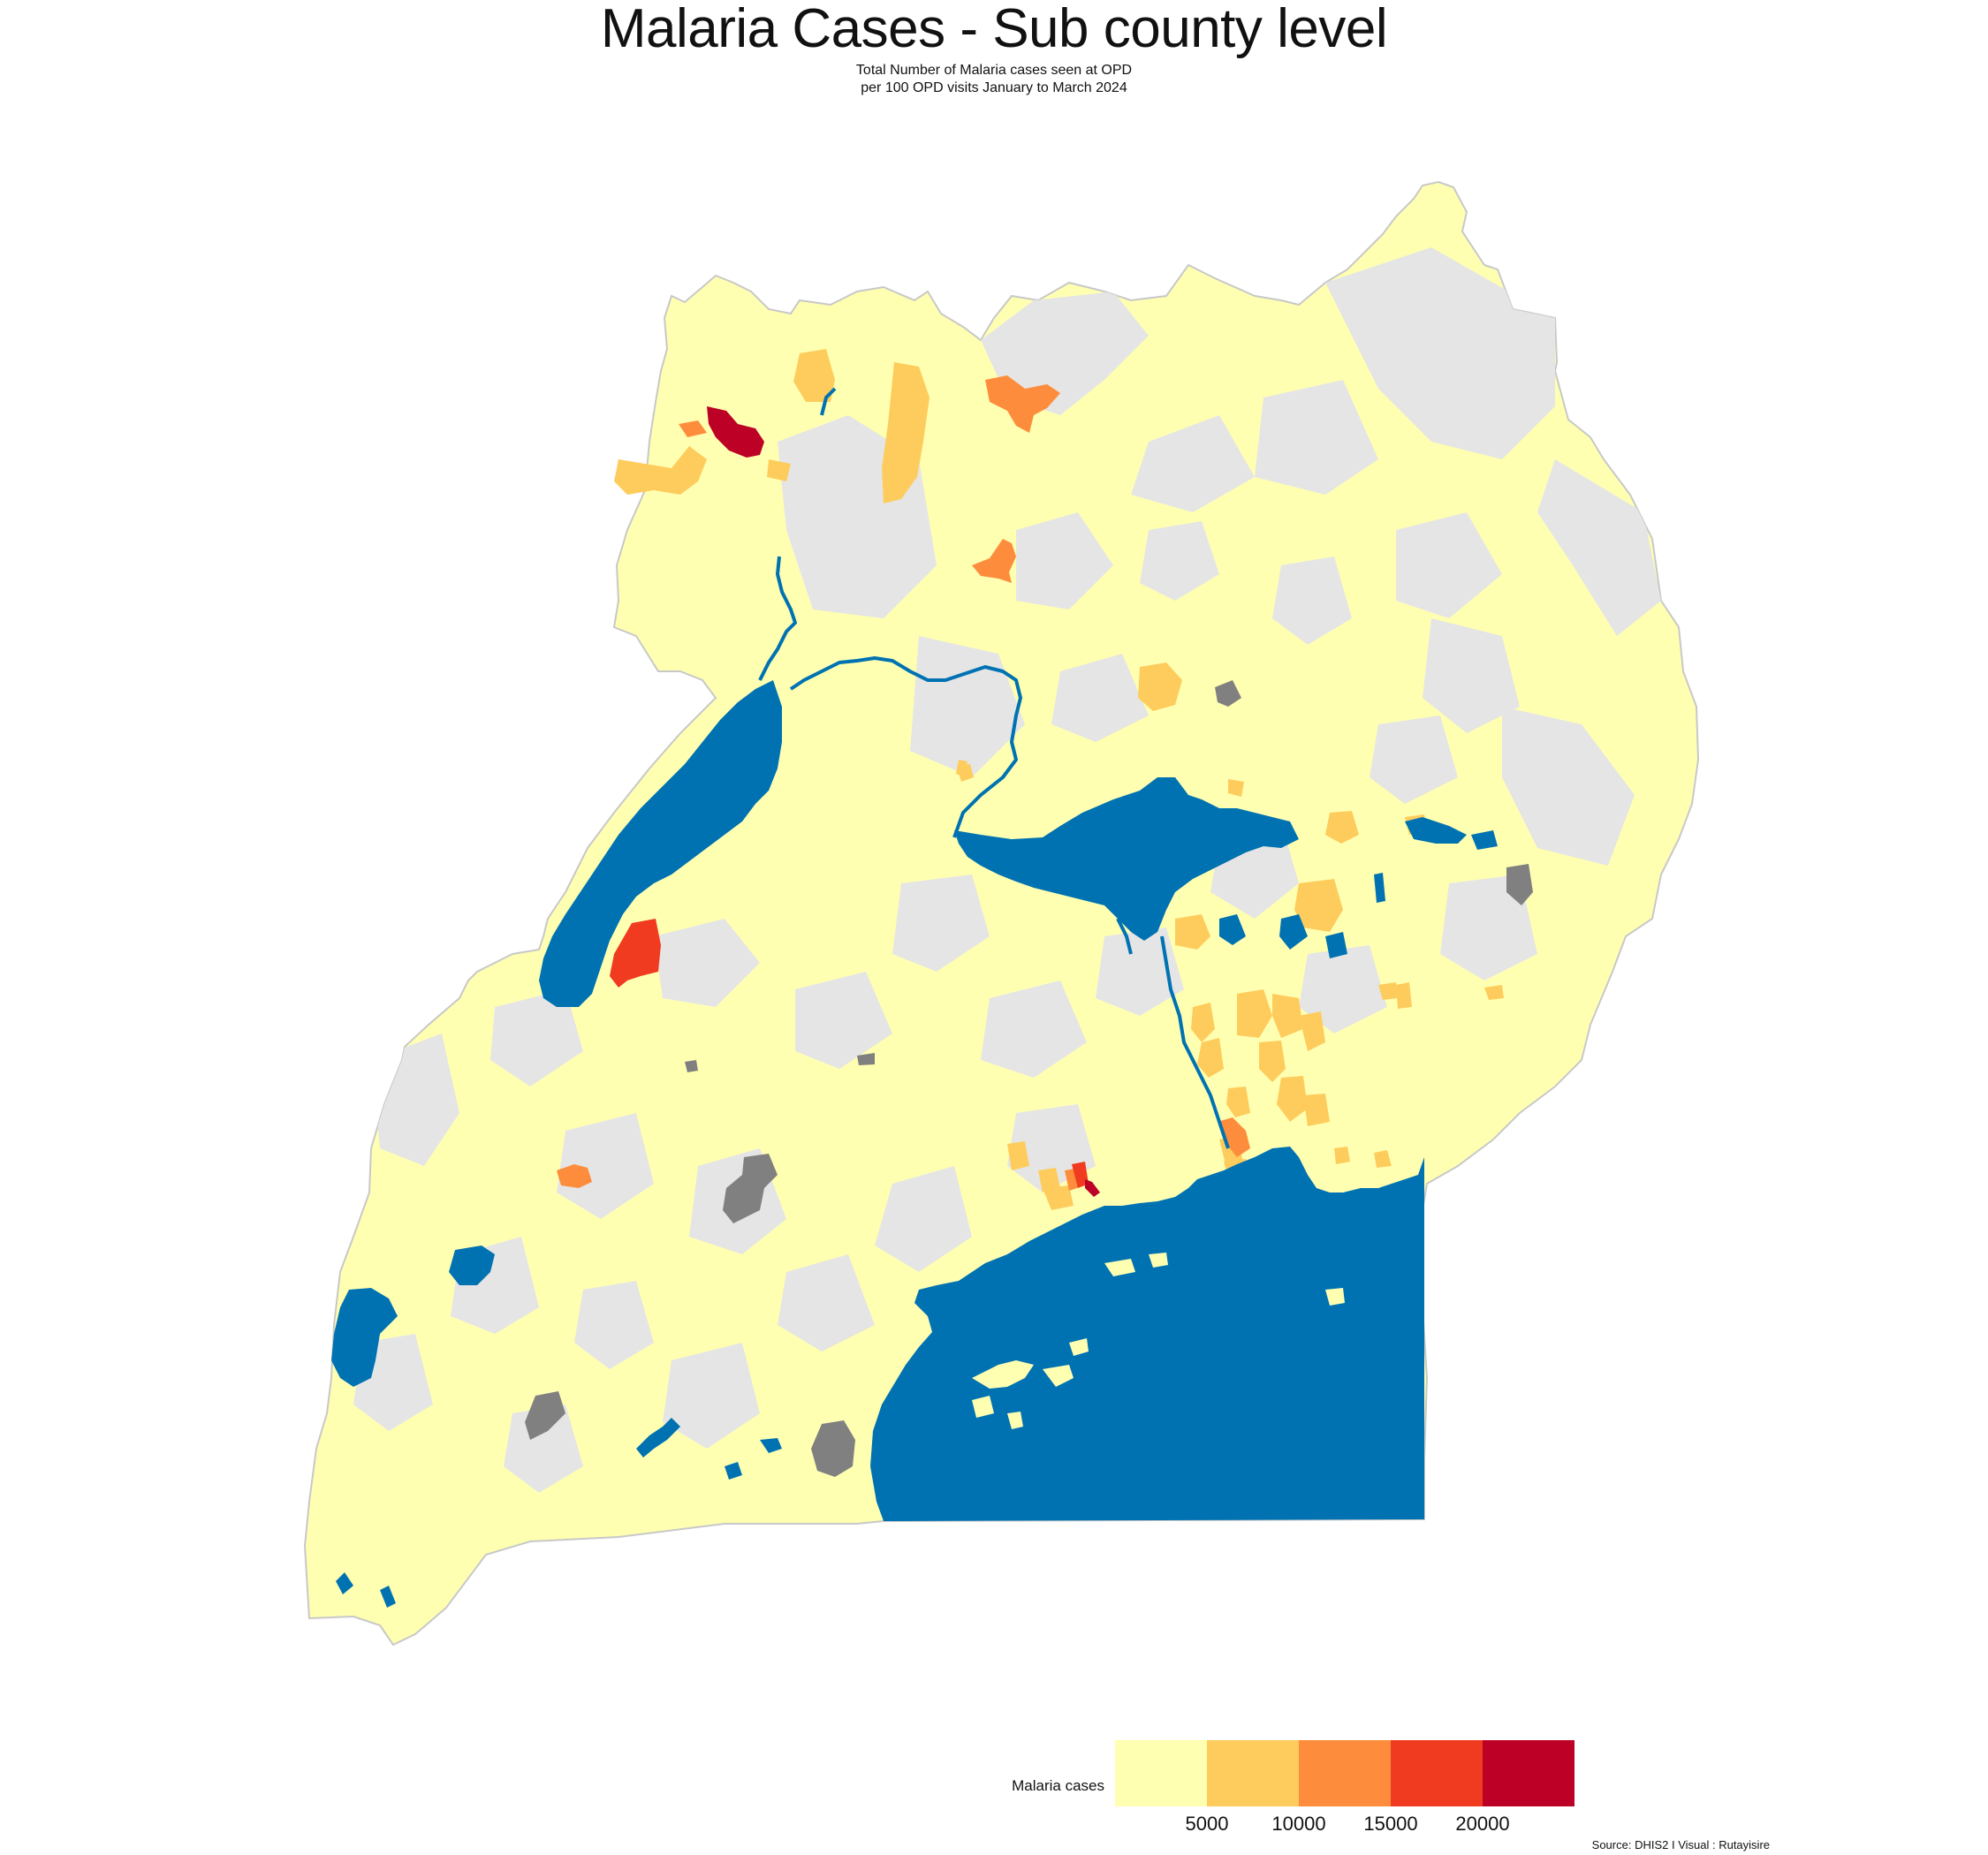 The width and height of the screenshot is (1988, 1855). What do you see at coordinates (994, 29) in the screenshot?
I see `map-title: Malaria Cases - Sub county level` at bounding box center [994, 29].